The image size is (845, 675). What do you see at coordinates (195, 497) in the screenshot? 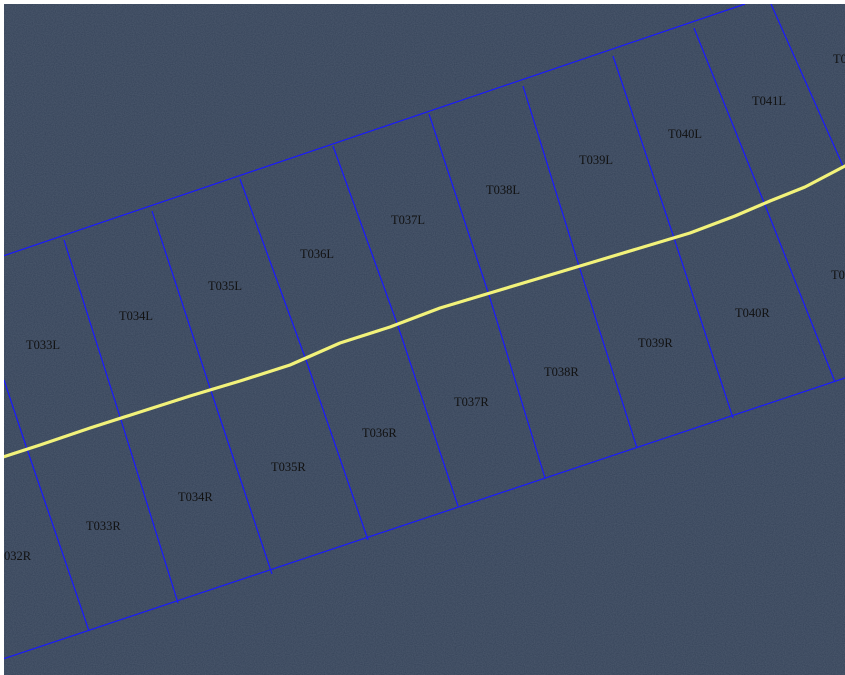
I see `right-cell-label: T034R` at bounding box center [195, 497].